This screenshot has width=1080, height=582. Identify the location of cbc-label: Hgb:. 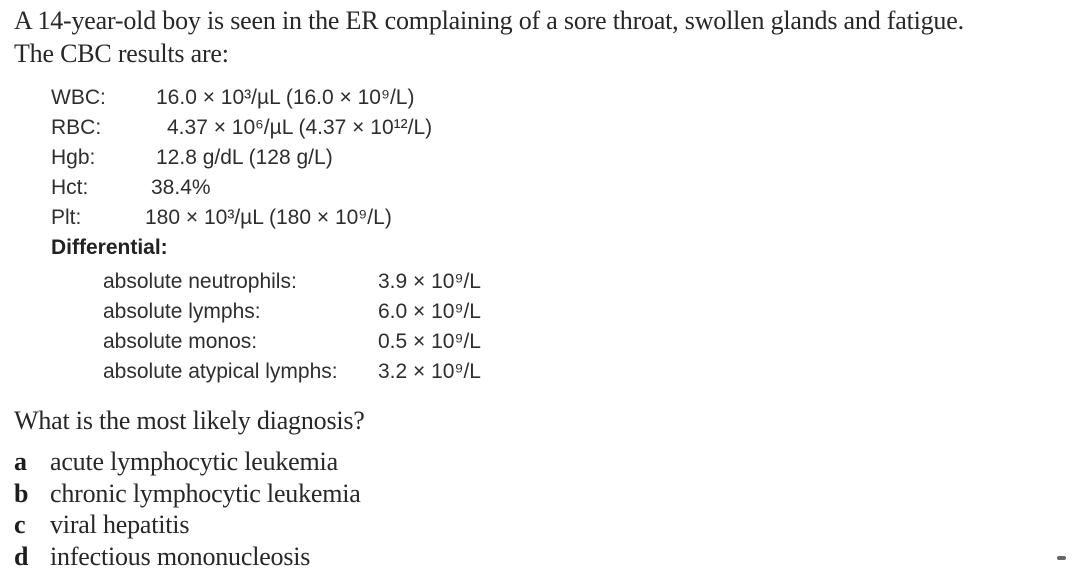
(73, 157).